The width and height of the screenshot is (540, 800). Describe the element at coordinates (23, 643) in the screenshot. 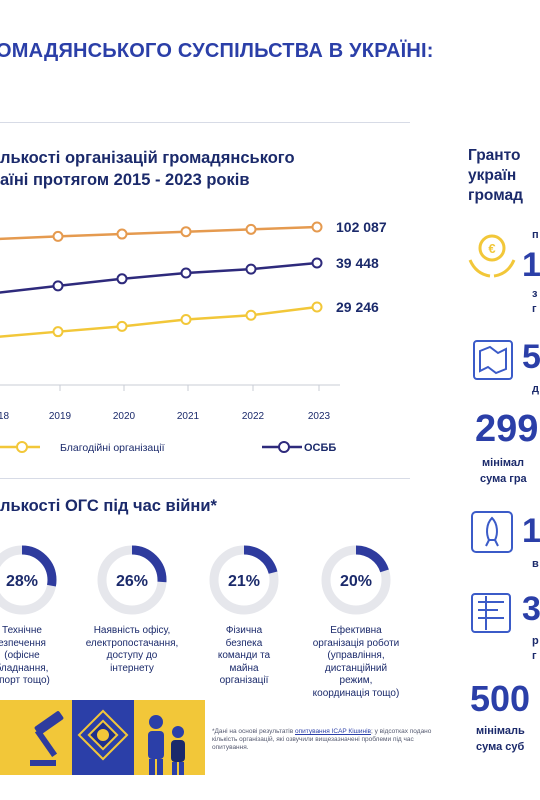

I see `ring-caption-line: езпечення` at that location.